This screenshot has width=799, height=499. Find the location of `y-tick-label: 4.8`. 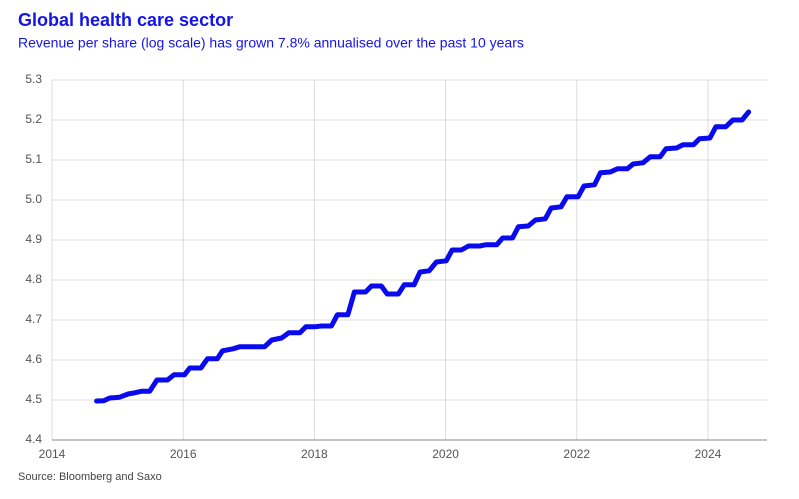

y-tick-label: 4.8 is located at coordinates (33, 279).